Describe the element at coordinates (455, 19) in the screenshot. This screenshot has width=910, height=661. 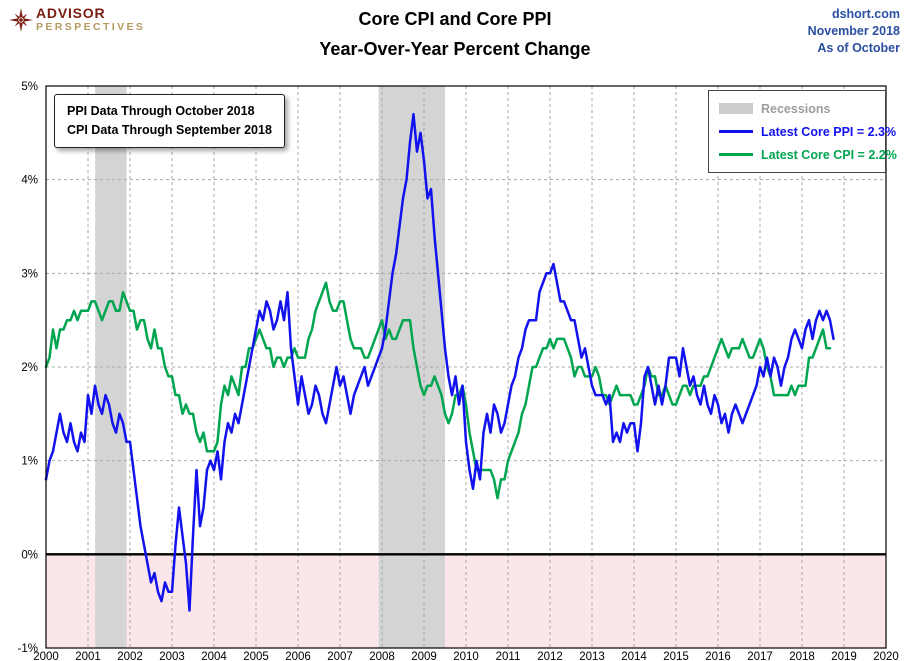
I see `chart-title-line1: Core CPI and Core PPI` at that location.